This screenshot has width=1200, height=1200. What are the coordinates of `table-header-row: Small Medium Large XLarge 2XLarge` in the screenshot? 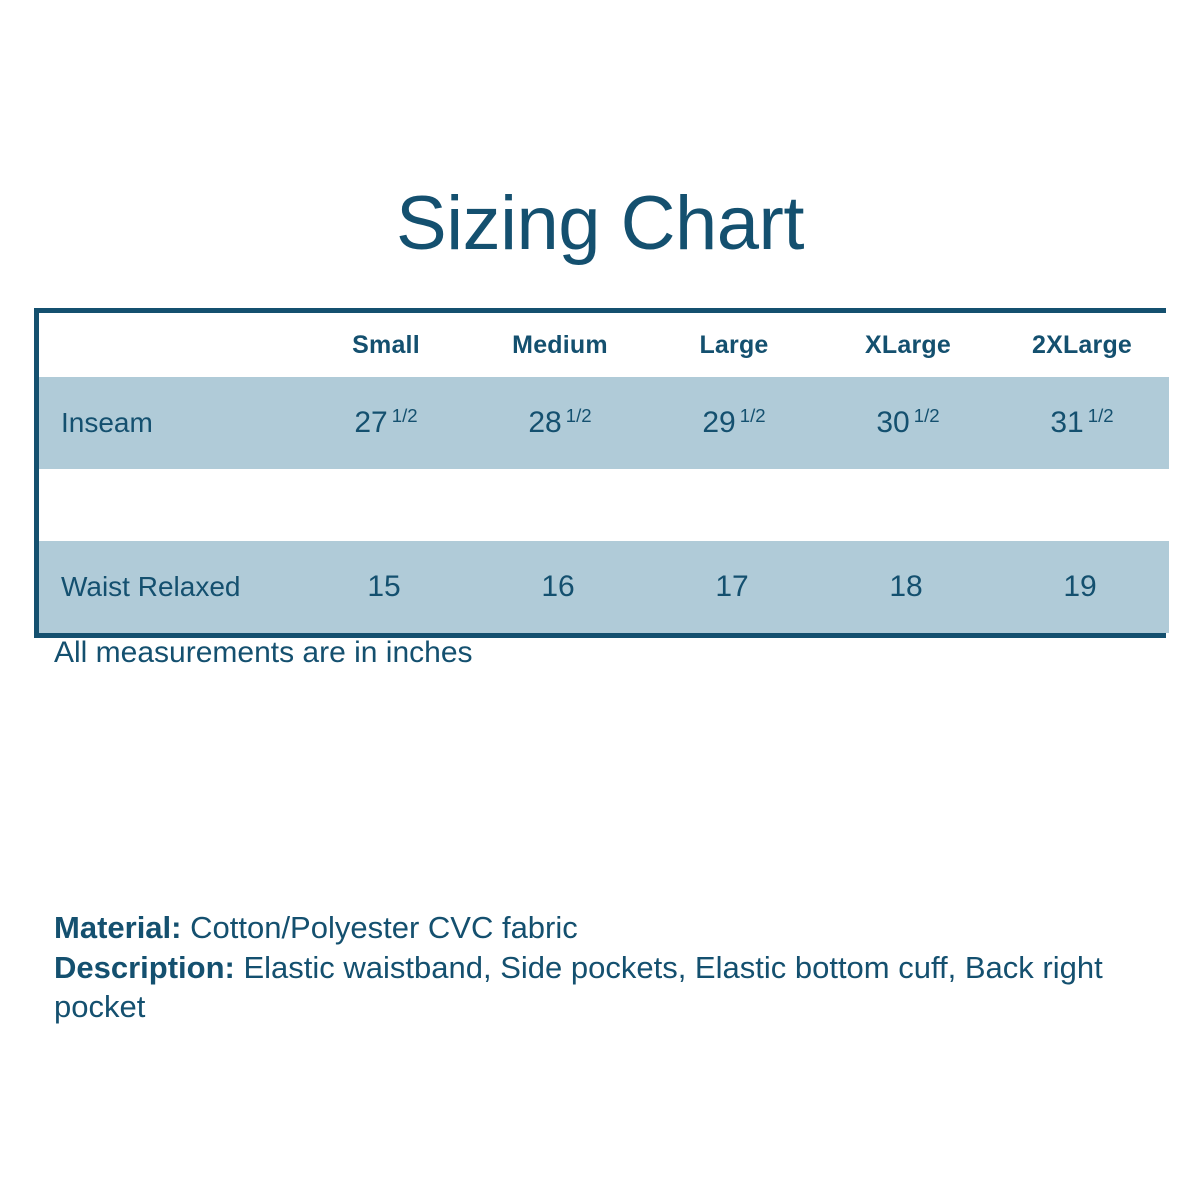 It's located at (604, 345).